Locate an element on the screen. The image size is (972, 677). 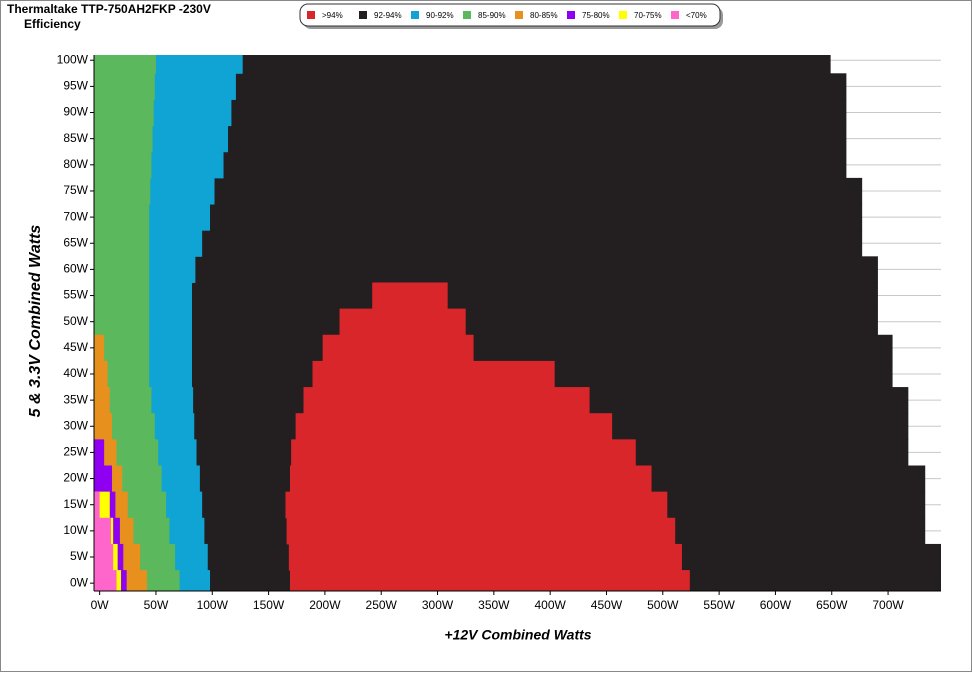
x-tick-label: 500W is located at coordinates (663, 605).